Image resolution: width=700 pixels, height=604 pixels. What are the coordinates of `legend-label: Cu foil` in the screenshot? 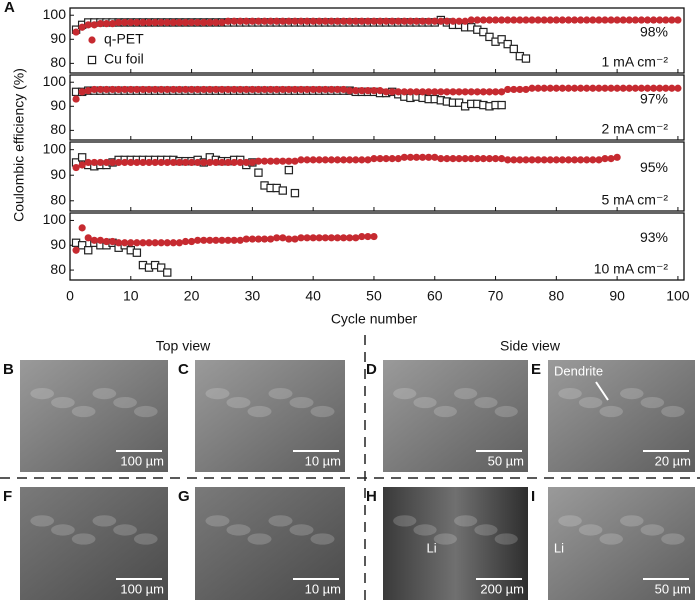 It's located at (124, 59).